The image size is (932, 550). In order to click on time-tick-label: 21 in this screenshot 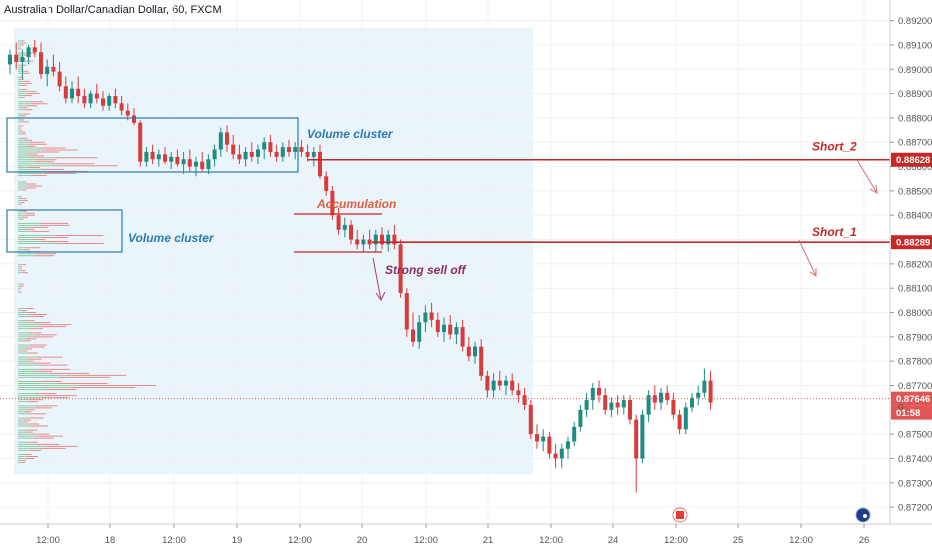, I will do `click(488, 540)`.